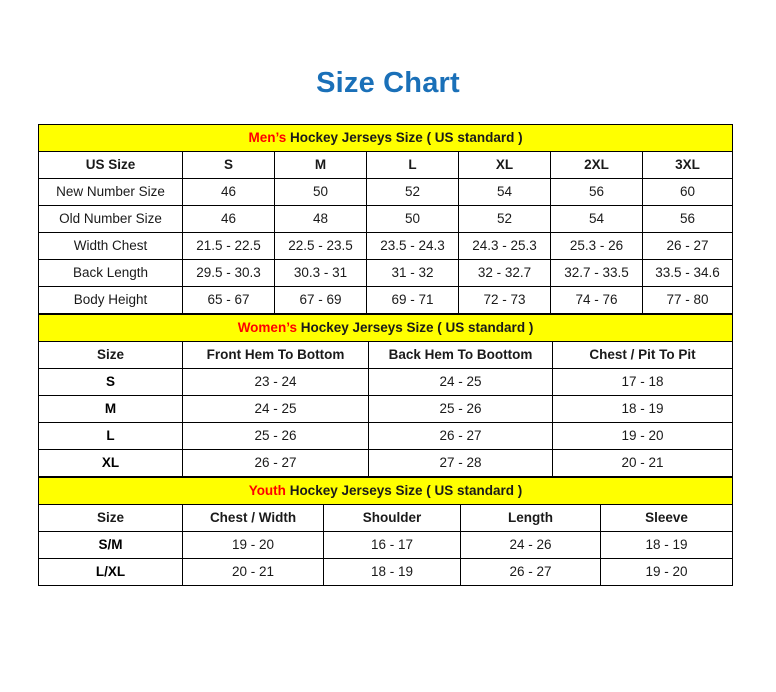 The image size is (776, 692). I want to click on table-cell: 52, so click(412, 192).